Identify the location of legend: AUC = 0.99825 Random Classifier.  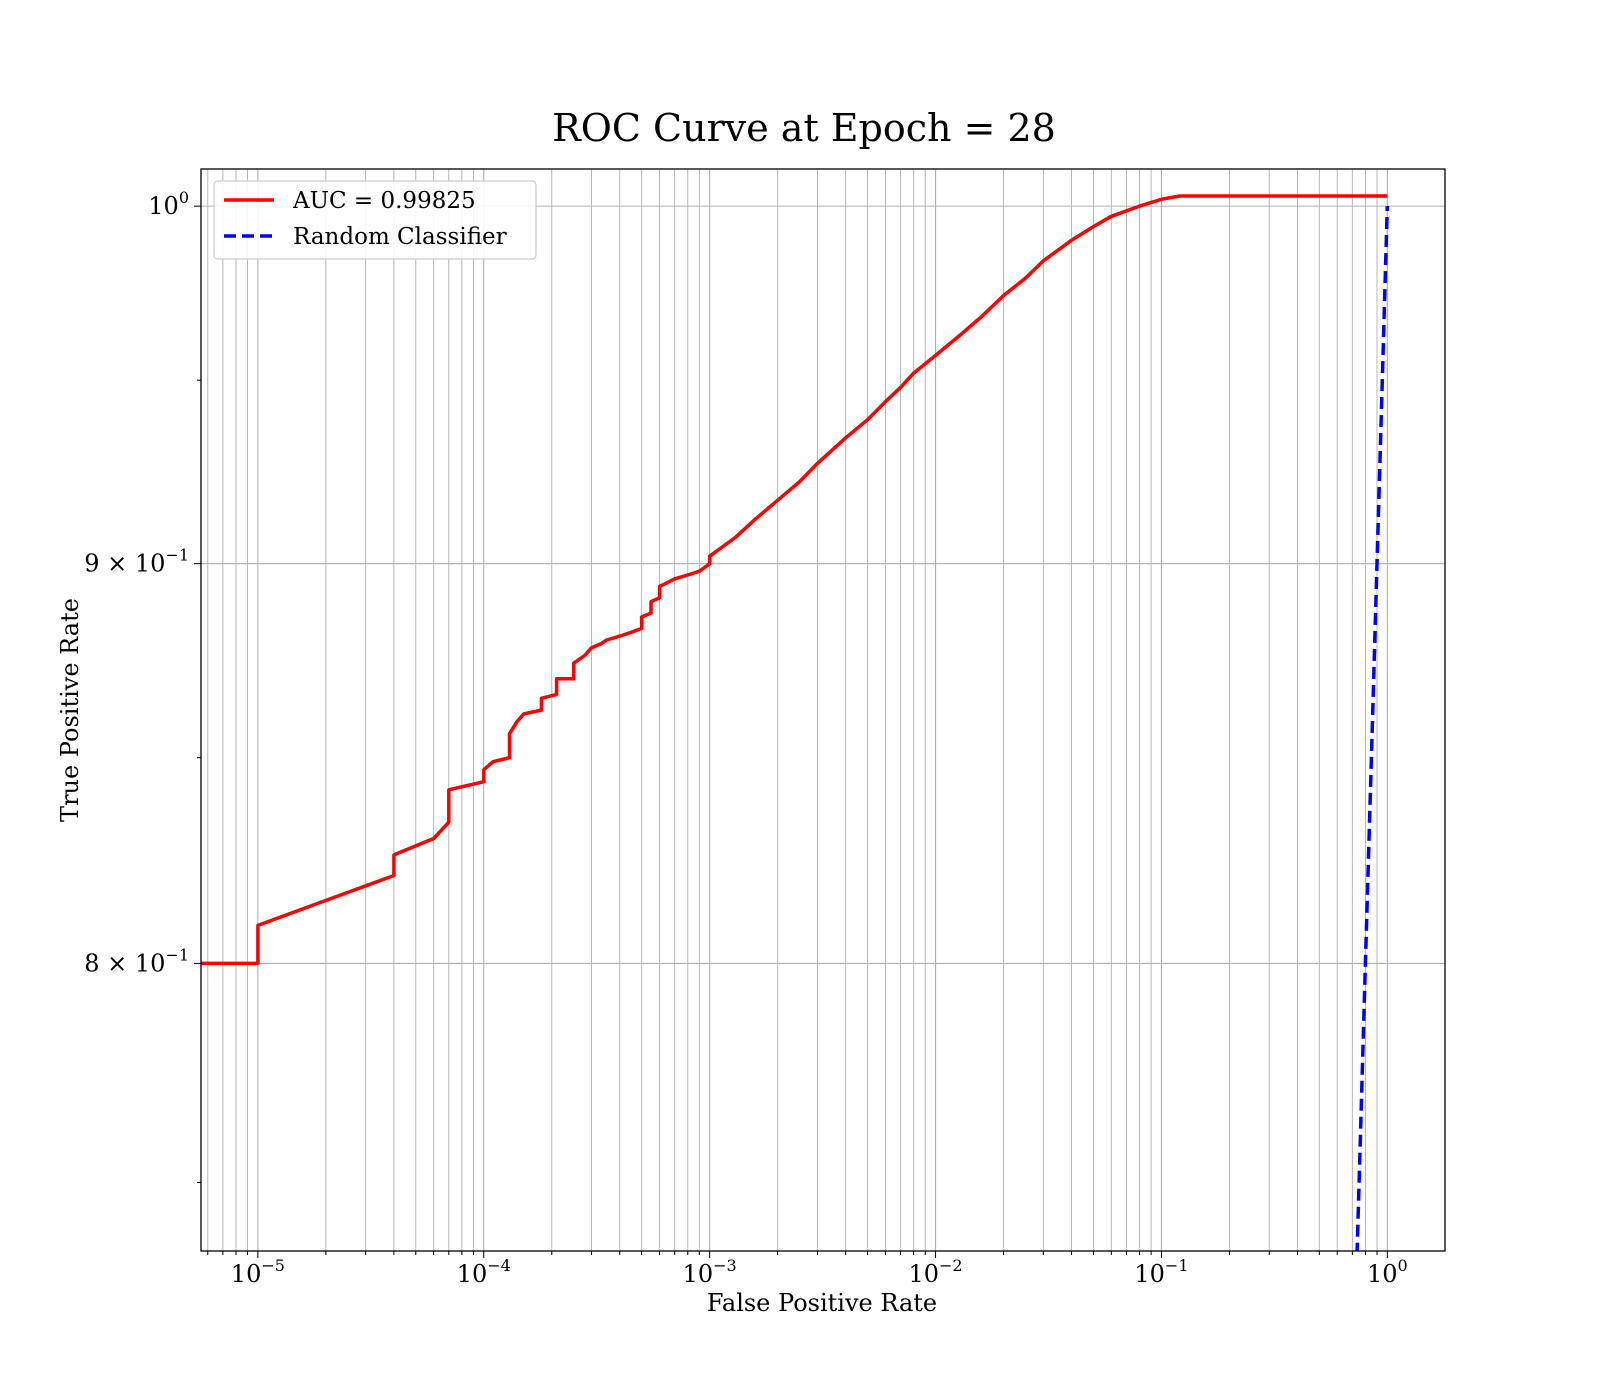
(375, 220).